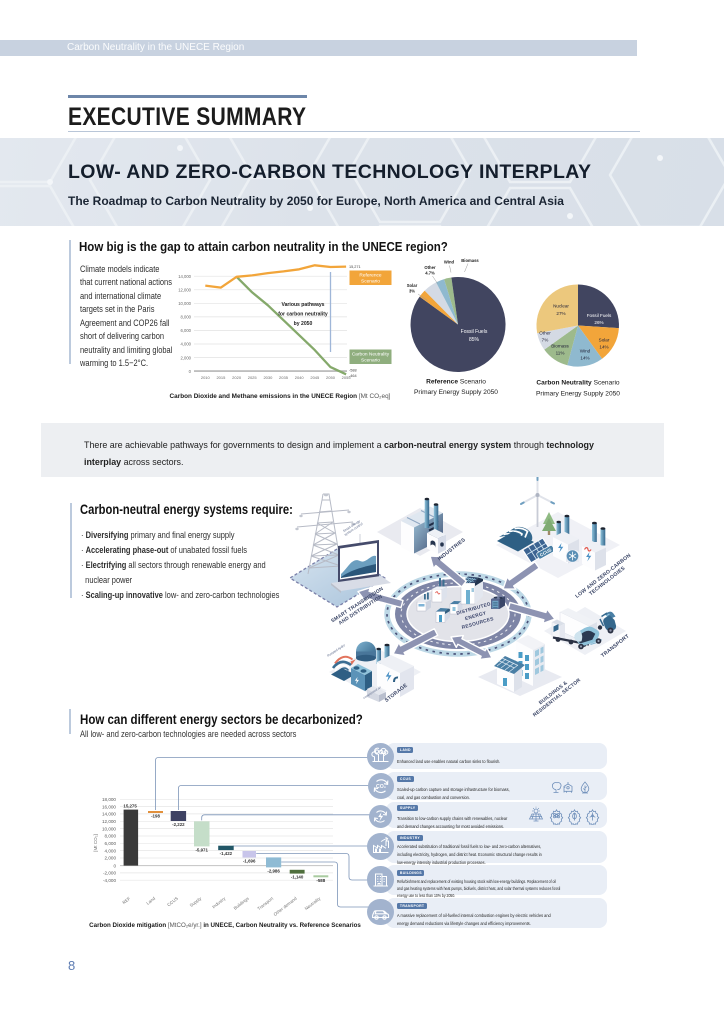 Image resolution: width=724 pixels, height=1024 pixels. What do you see at coordinates (412, 291) in the screenshot?
I see `svg-text: 3%` at bounding box center [412, 291].